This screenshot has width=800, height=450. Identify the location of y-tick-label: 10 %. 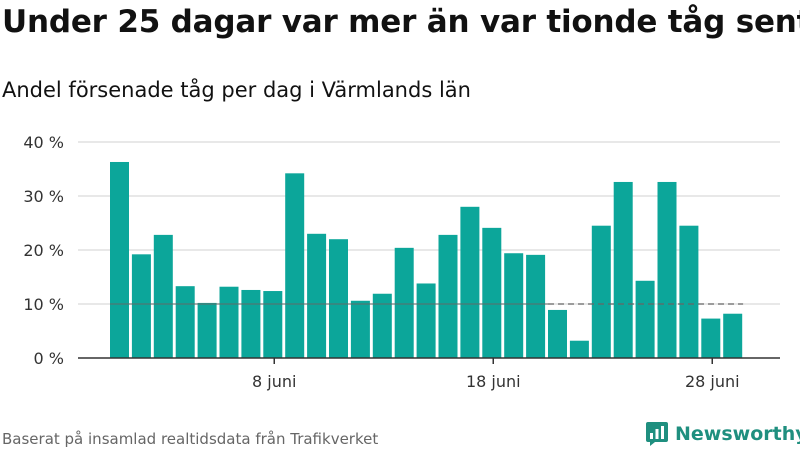
(43, 304).